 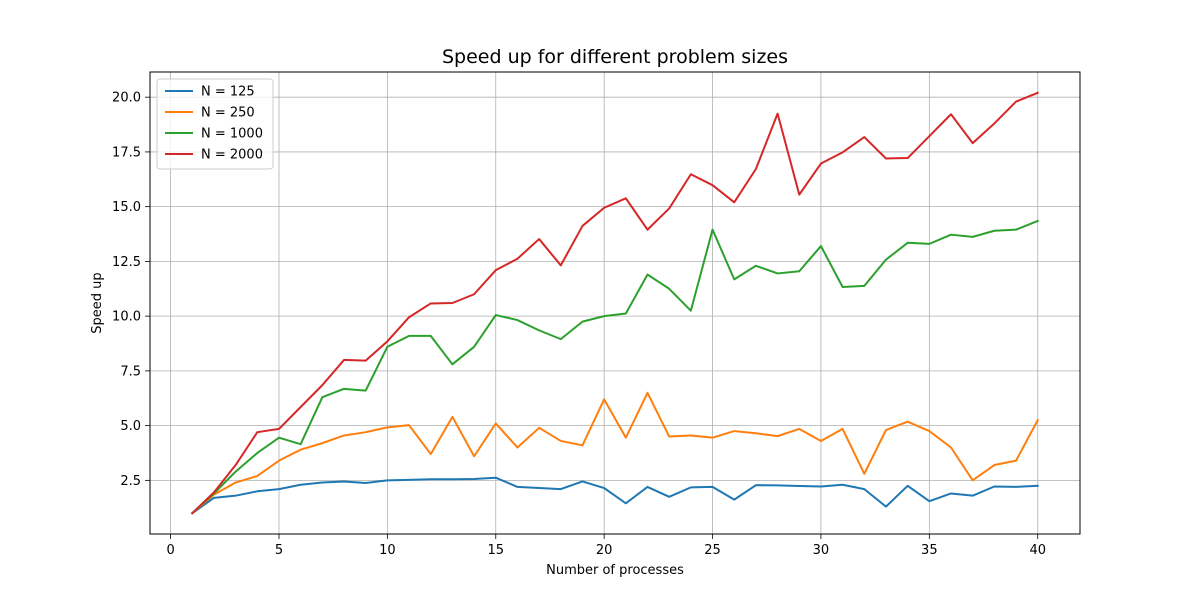 What do you see at coordinates (126, 262) in the screenshot?
I see `y-tick-label: 12.5` at bounding box center [126, 262].